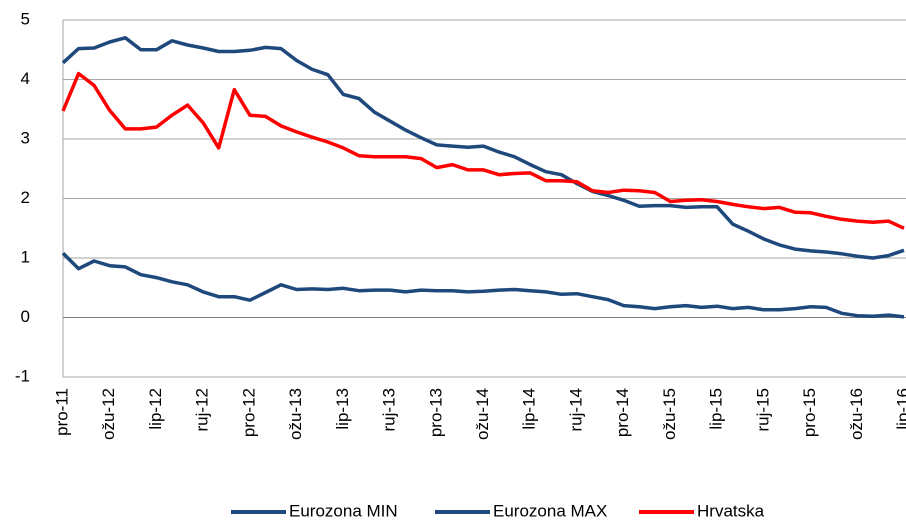  What do you see at coordinates (25, 78) in the screenshot?
I see `y-tick-label: 4` at bounding box center [25, 78].